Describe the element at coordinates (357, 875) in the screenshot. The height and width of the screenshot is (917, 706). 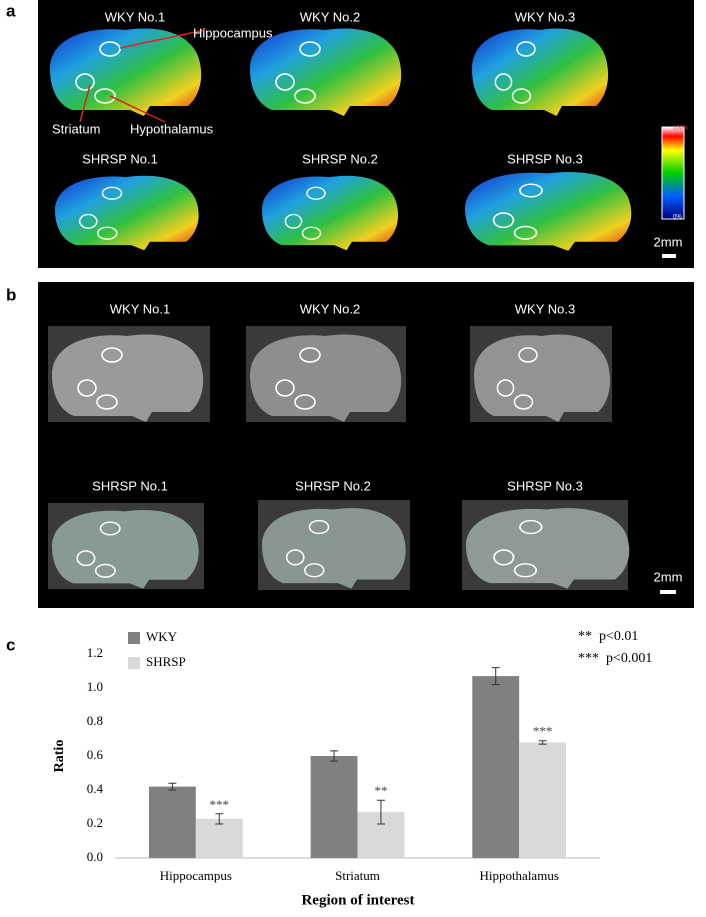
I see `x-tick-label: Striatum` at that location.